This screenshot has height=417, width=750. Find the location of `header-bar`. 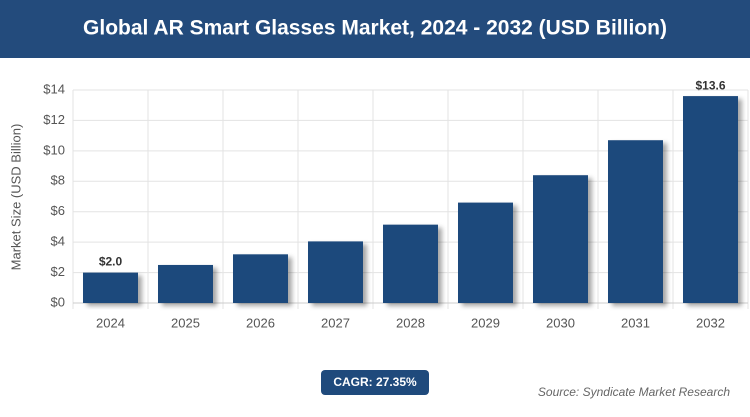

header-bar is located at coordinates (375, 29).